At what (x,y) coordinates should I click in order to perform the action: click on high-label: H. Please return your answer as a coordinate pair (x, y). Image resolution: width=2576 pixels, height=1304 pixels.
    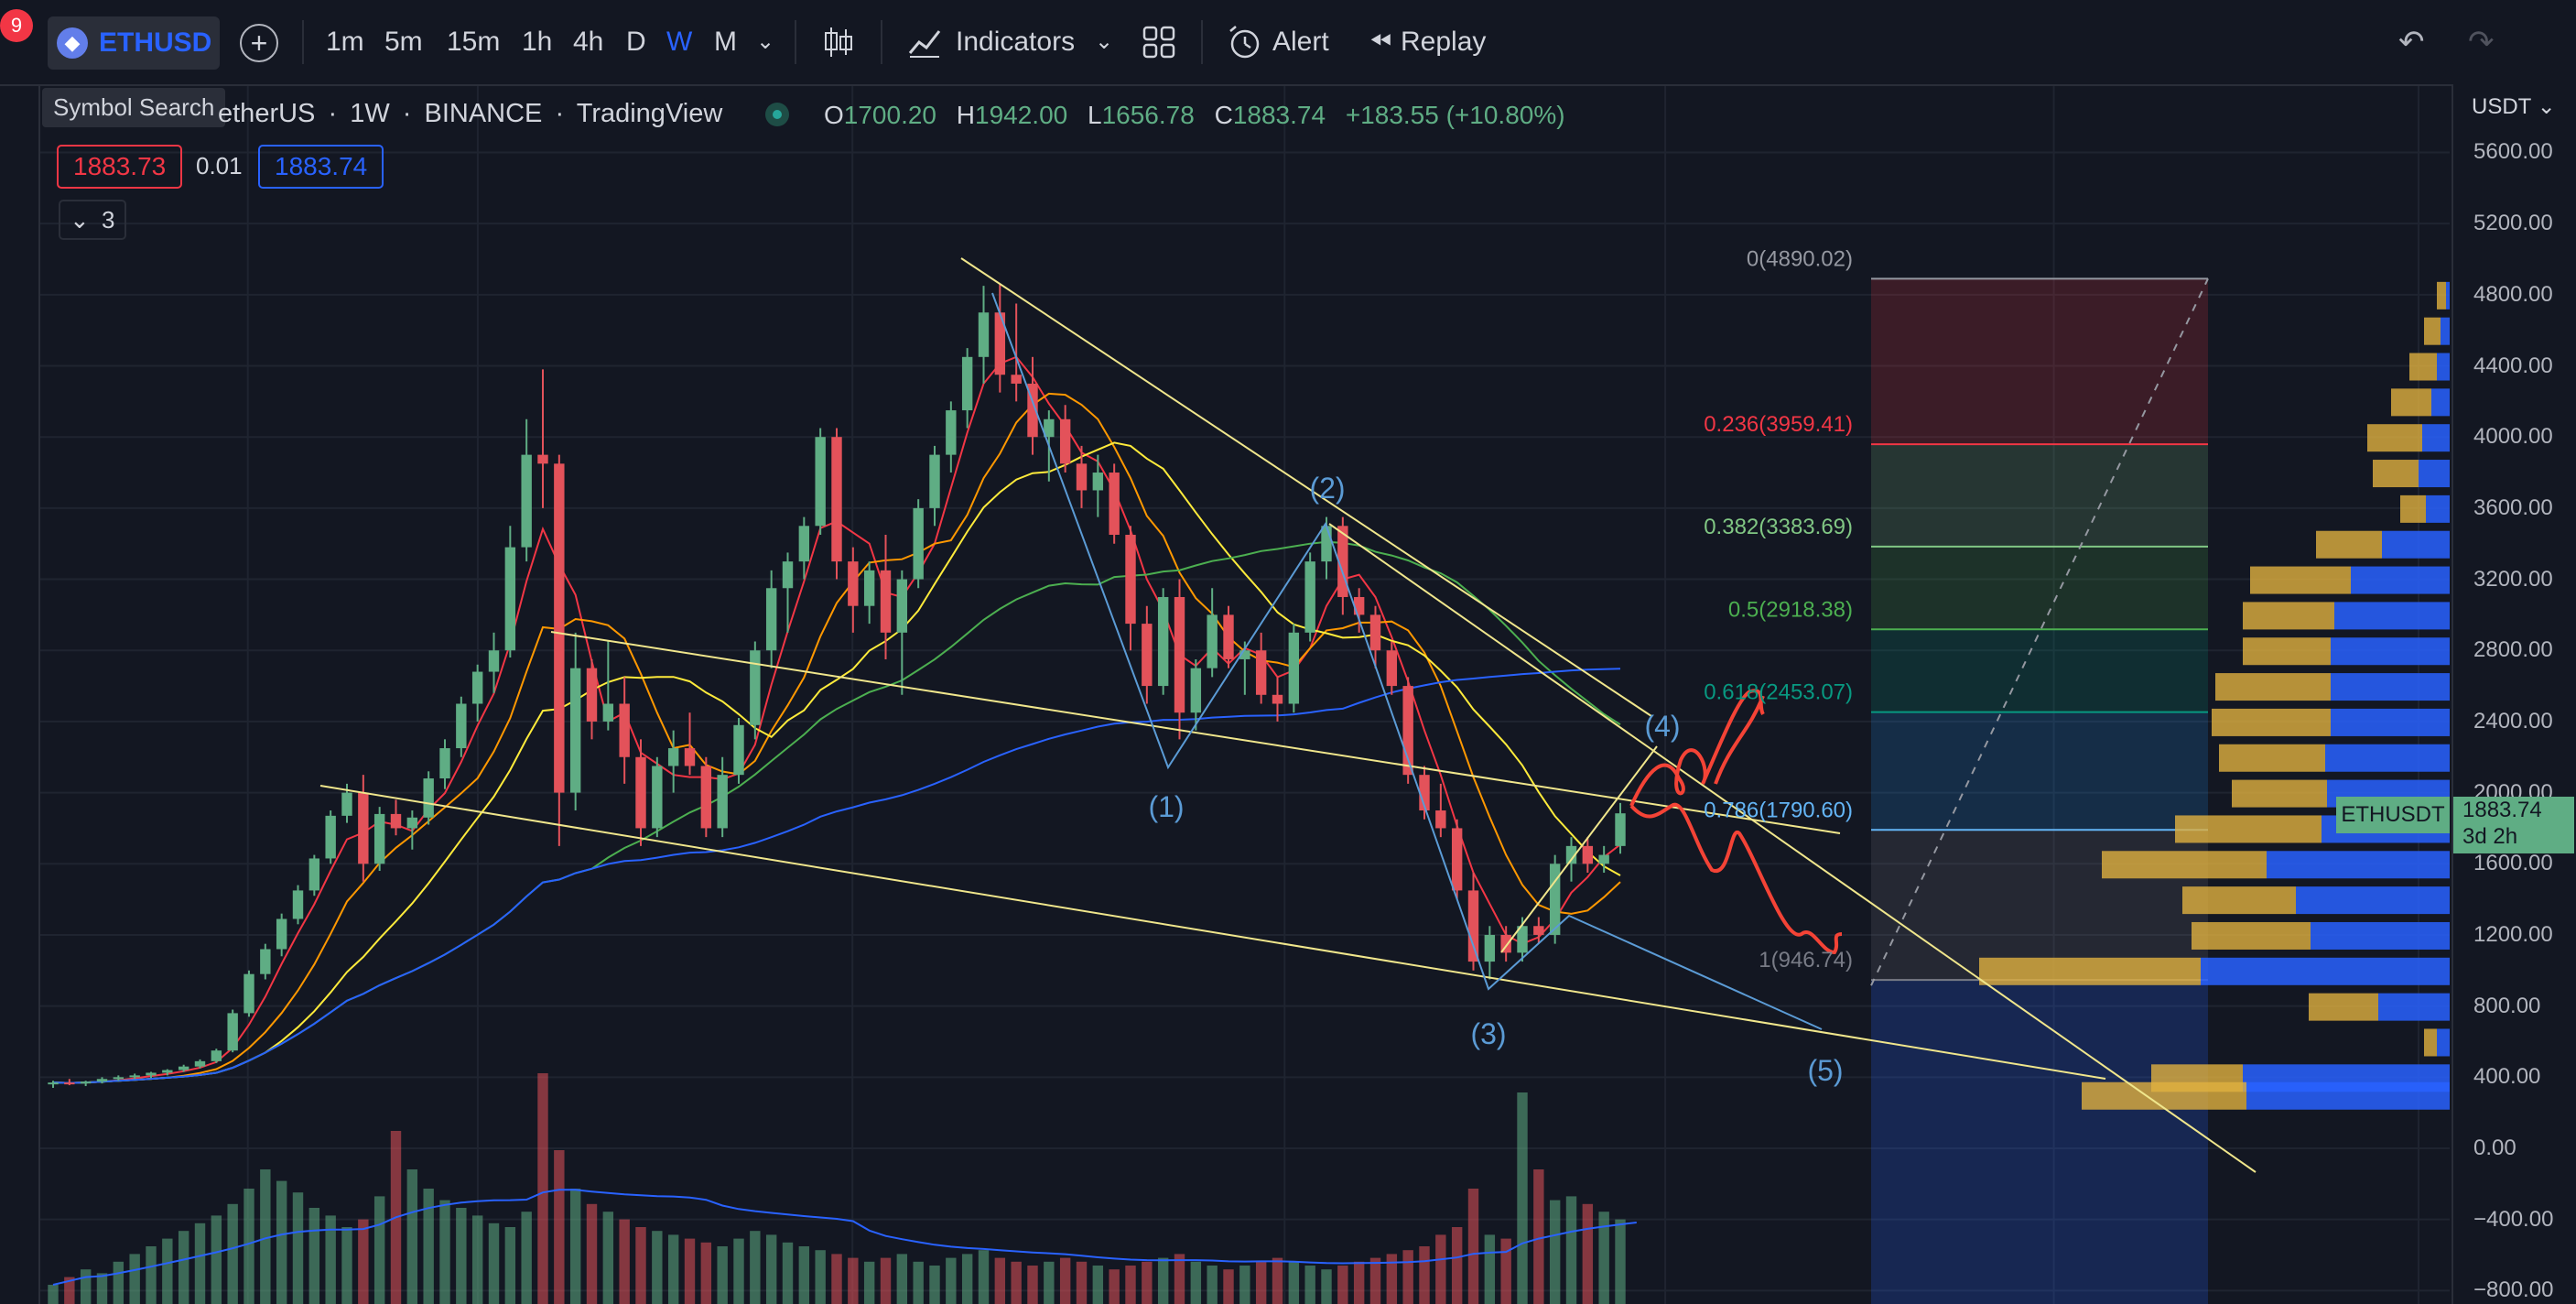
    Looking at the image, I should click on (966, 115).